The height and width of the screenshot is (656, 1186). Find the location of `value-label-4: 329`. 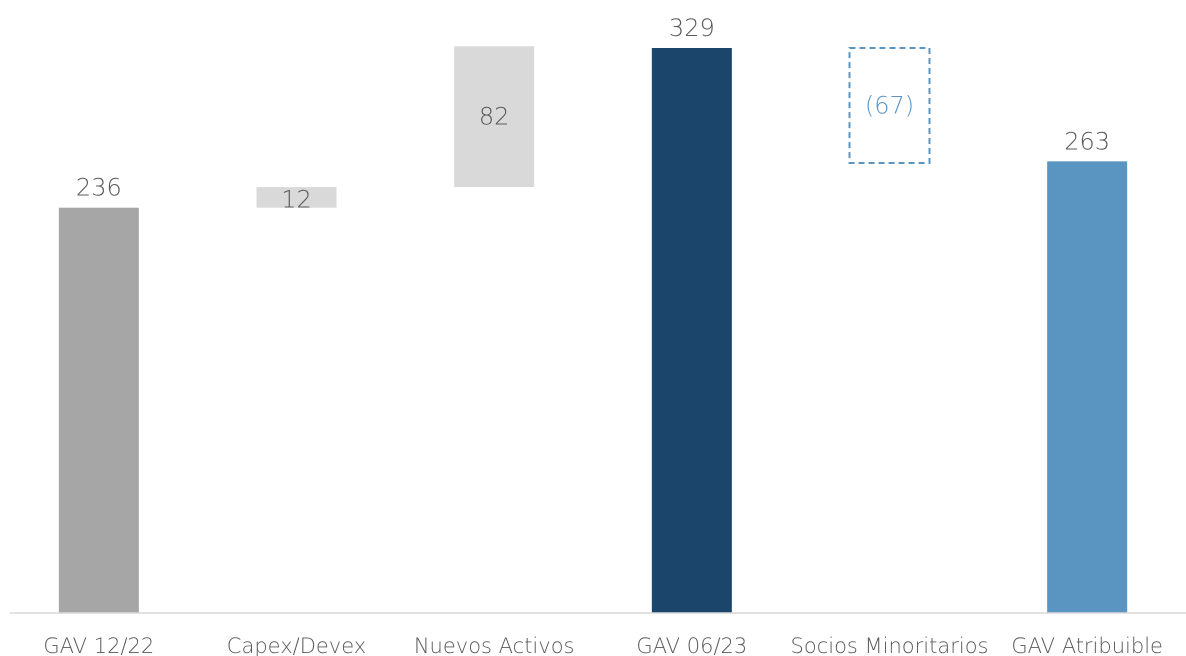

value-label-4: 329 is located at coordinates (692, 28).